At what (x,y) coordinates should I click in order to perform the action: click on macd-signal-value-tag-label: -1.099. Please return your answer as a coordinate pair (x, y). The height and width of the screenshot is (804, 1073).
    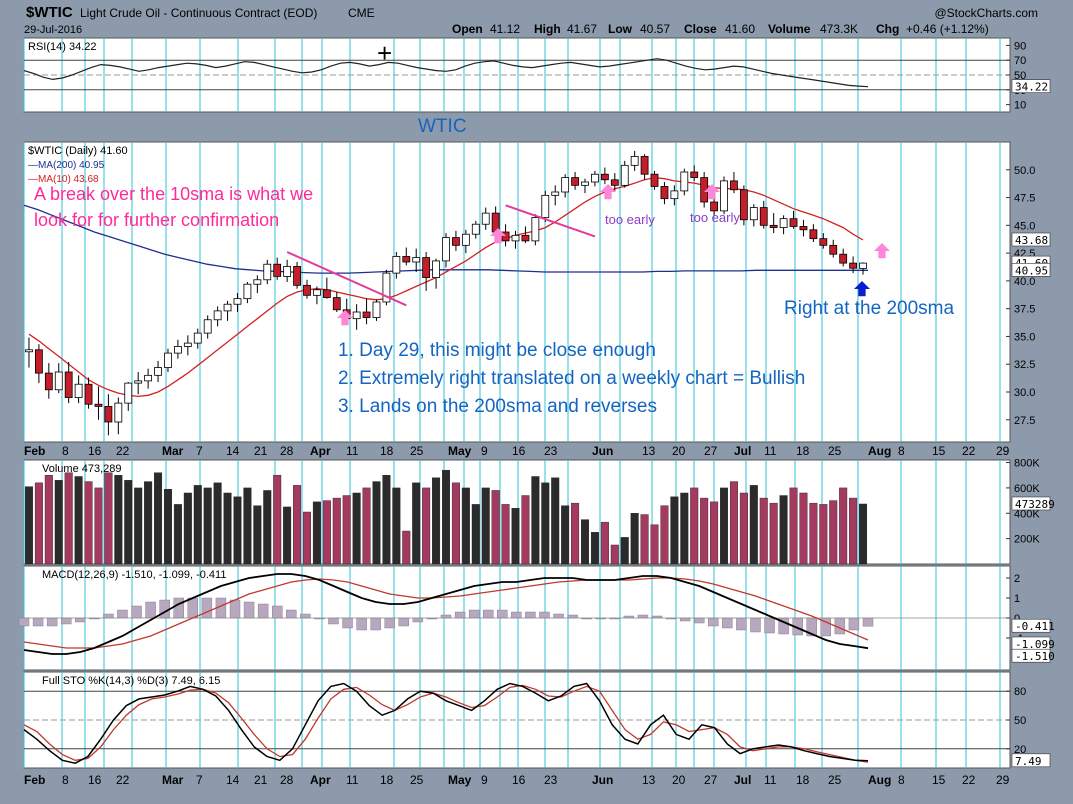
    Looking at the image, I should click on (1035, 644).